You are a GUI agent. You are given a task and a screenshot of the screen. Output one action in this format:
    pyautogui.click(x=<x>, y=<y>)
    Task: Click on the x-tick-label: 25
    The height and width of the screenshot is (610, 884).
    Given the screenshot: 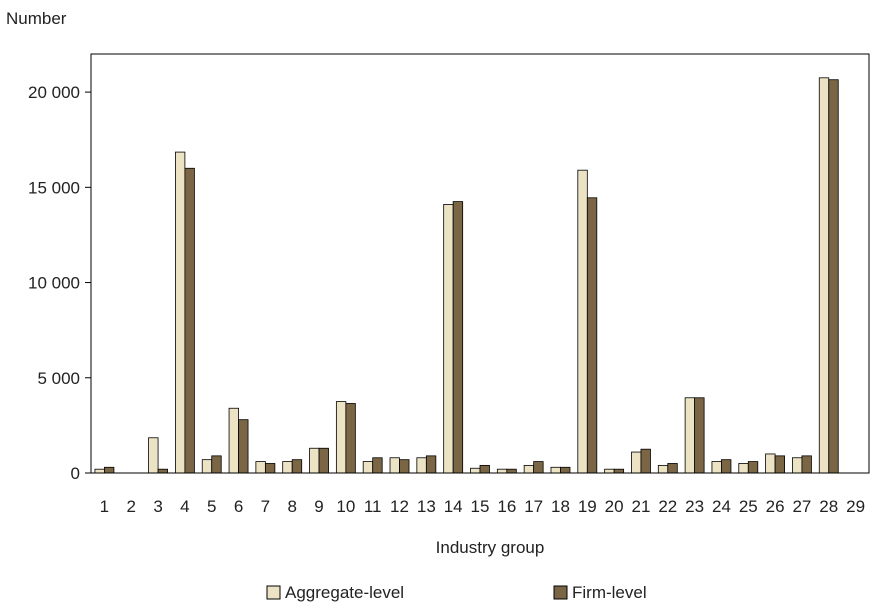 What is the action you would take?
    pyautogui.click(x=748, y=506)
    